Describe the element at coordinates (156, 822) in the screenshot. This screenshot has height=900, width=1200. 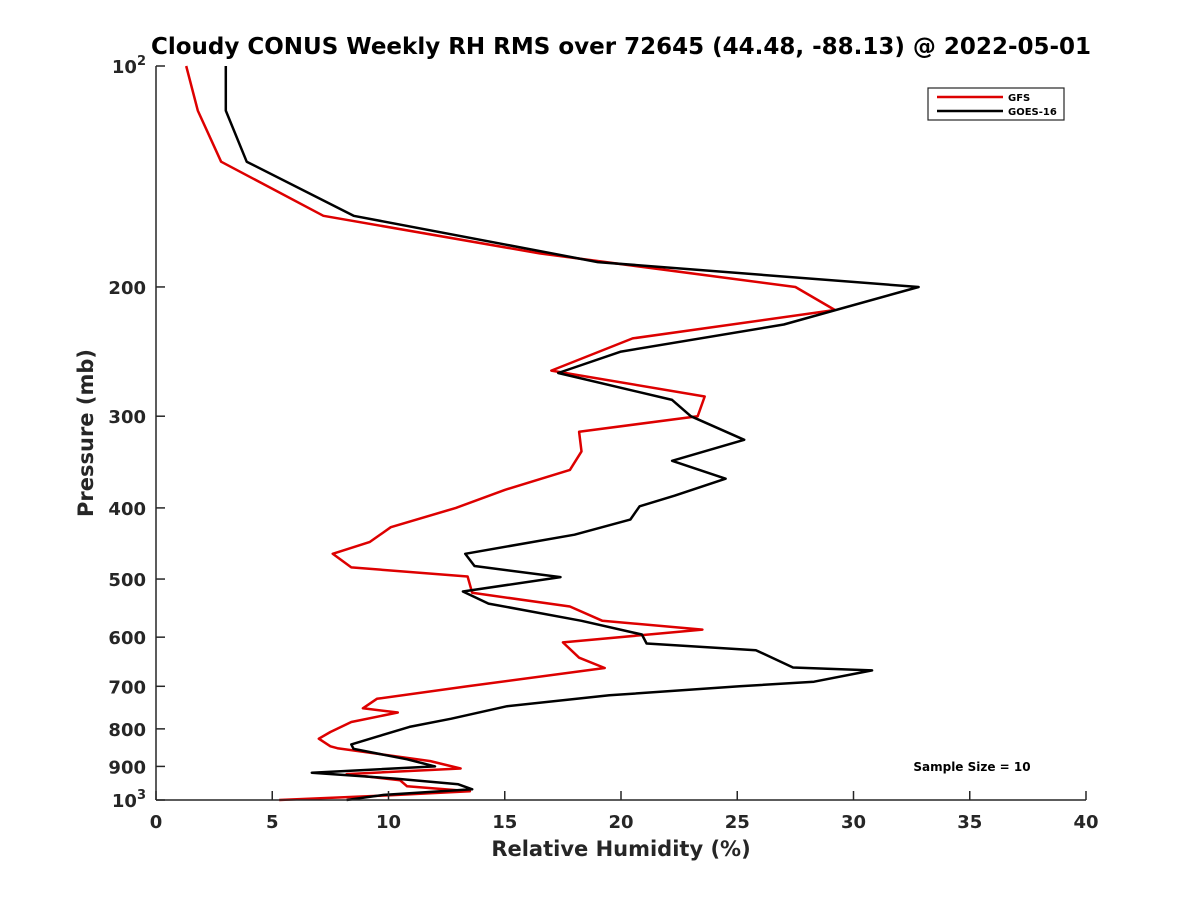
I see `x-tick-label: 0` at that location.